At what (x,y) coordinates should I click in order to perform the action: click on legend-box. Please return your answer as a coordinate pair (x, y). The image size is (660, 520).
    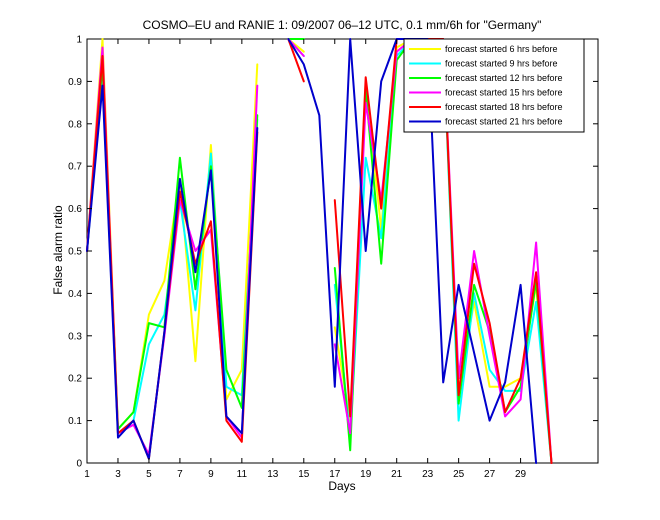
    Looking at the image, I should click on (494, 85).